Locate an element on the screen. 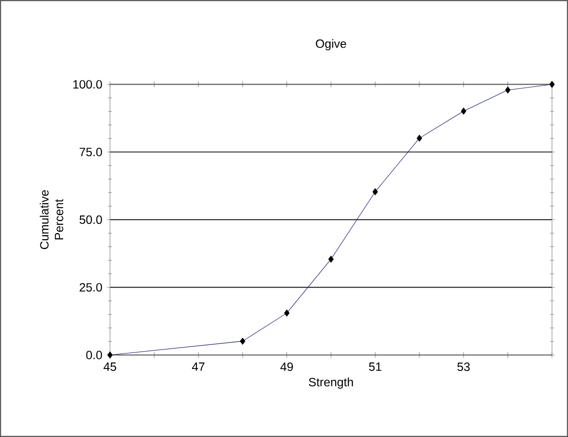 The height and width of the screenshot is (437, 568). x-axis-title: Strength is located at coordinates (330, 383).